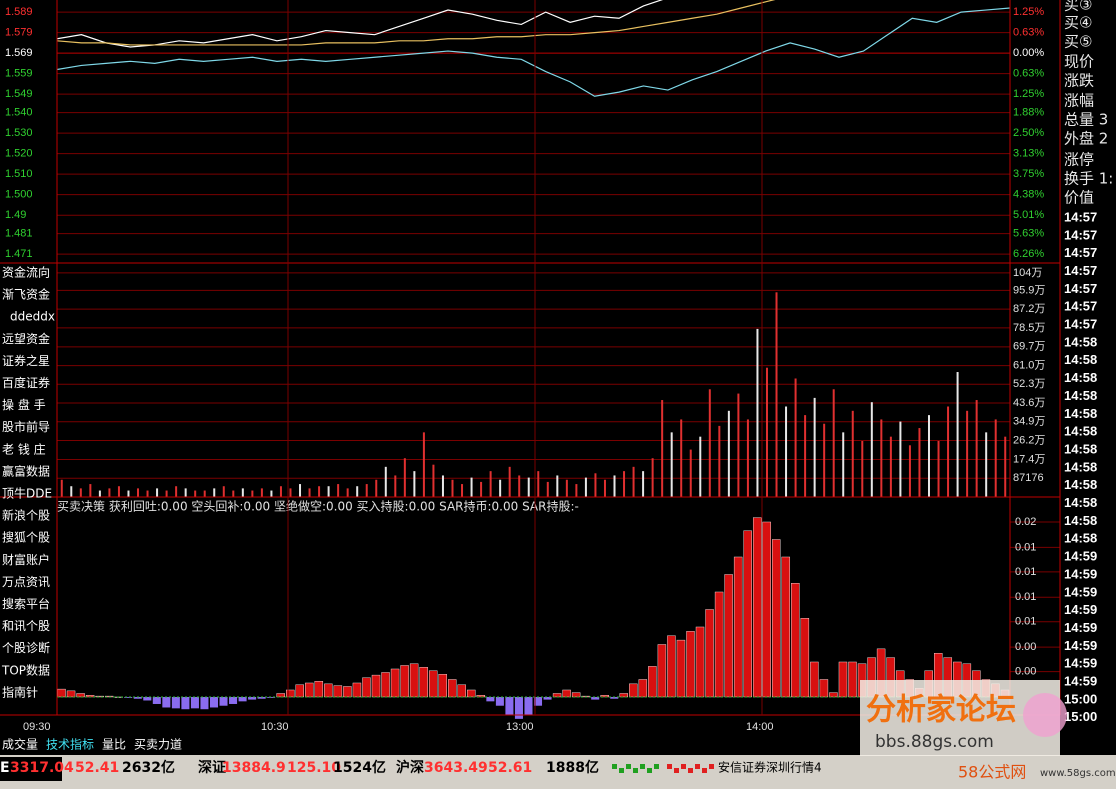 Image resolution: width=1116 pixels, height=789 pixels. What do you see at coordinates (20, 691) in the screenshot?
I see `menu-item: 指南针` at bounding box center [20, 691].